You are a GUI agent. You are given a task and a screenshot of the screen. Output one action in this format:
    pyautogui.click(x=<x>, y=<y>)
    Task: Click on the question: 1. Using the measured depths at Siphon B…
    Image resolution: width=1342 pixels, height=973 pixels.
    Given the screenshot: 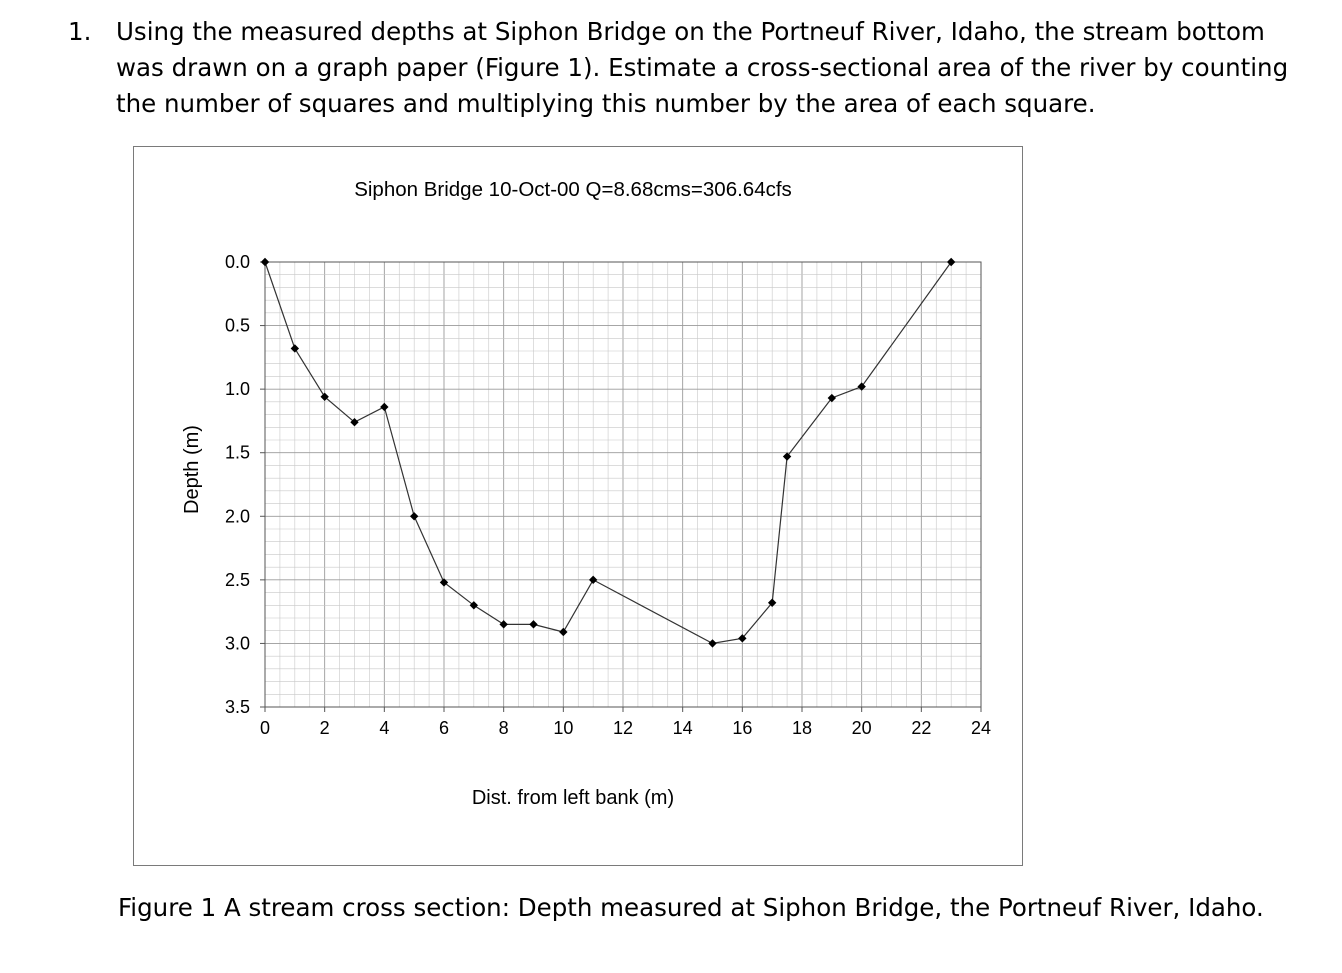 What is the action you would take?
    pyautogui.click(x=690, y=68)
    